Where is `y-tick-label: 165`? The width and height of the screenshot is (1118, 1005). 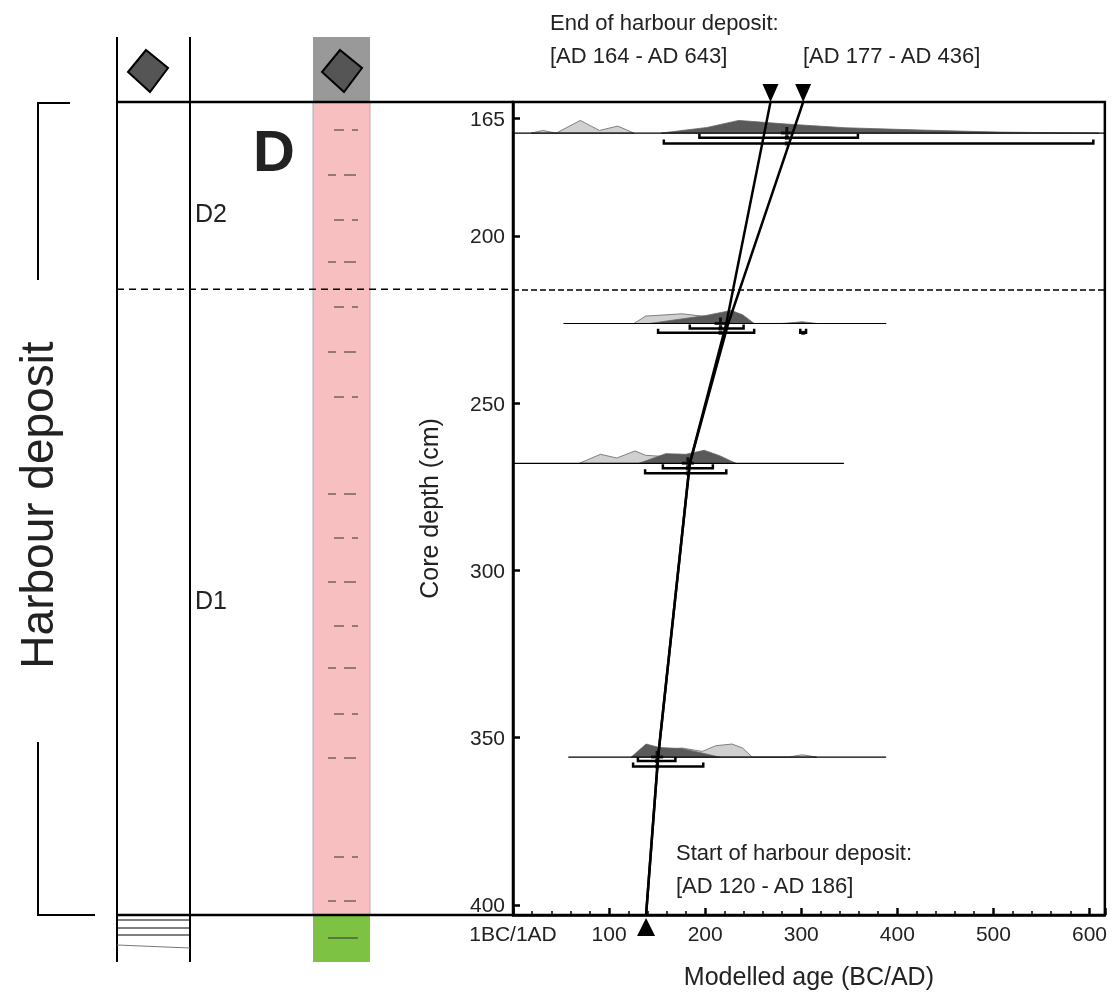 y-tick-label: 165 is located at coordinates (487, 119).